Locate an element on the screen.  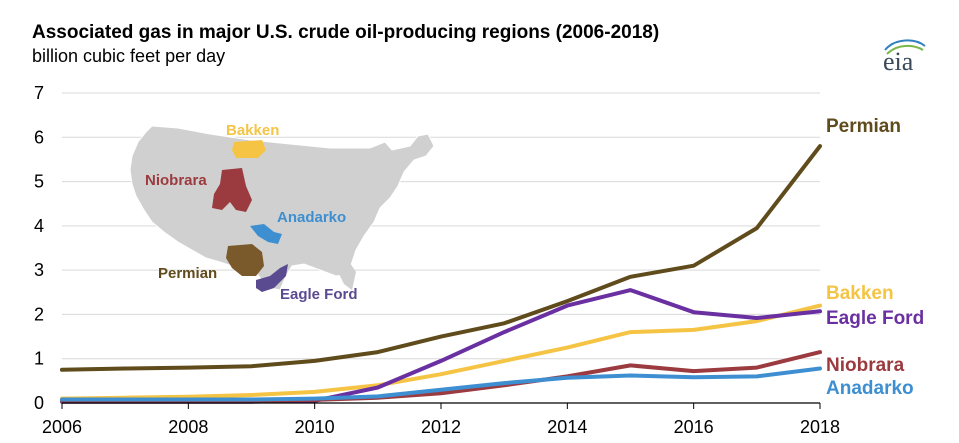
map-label-niobrara: Niobrara is located at coordinates (176, 180).